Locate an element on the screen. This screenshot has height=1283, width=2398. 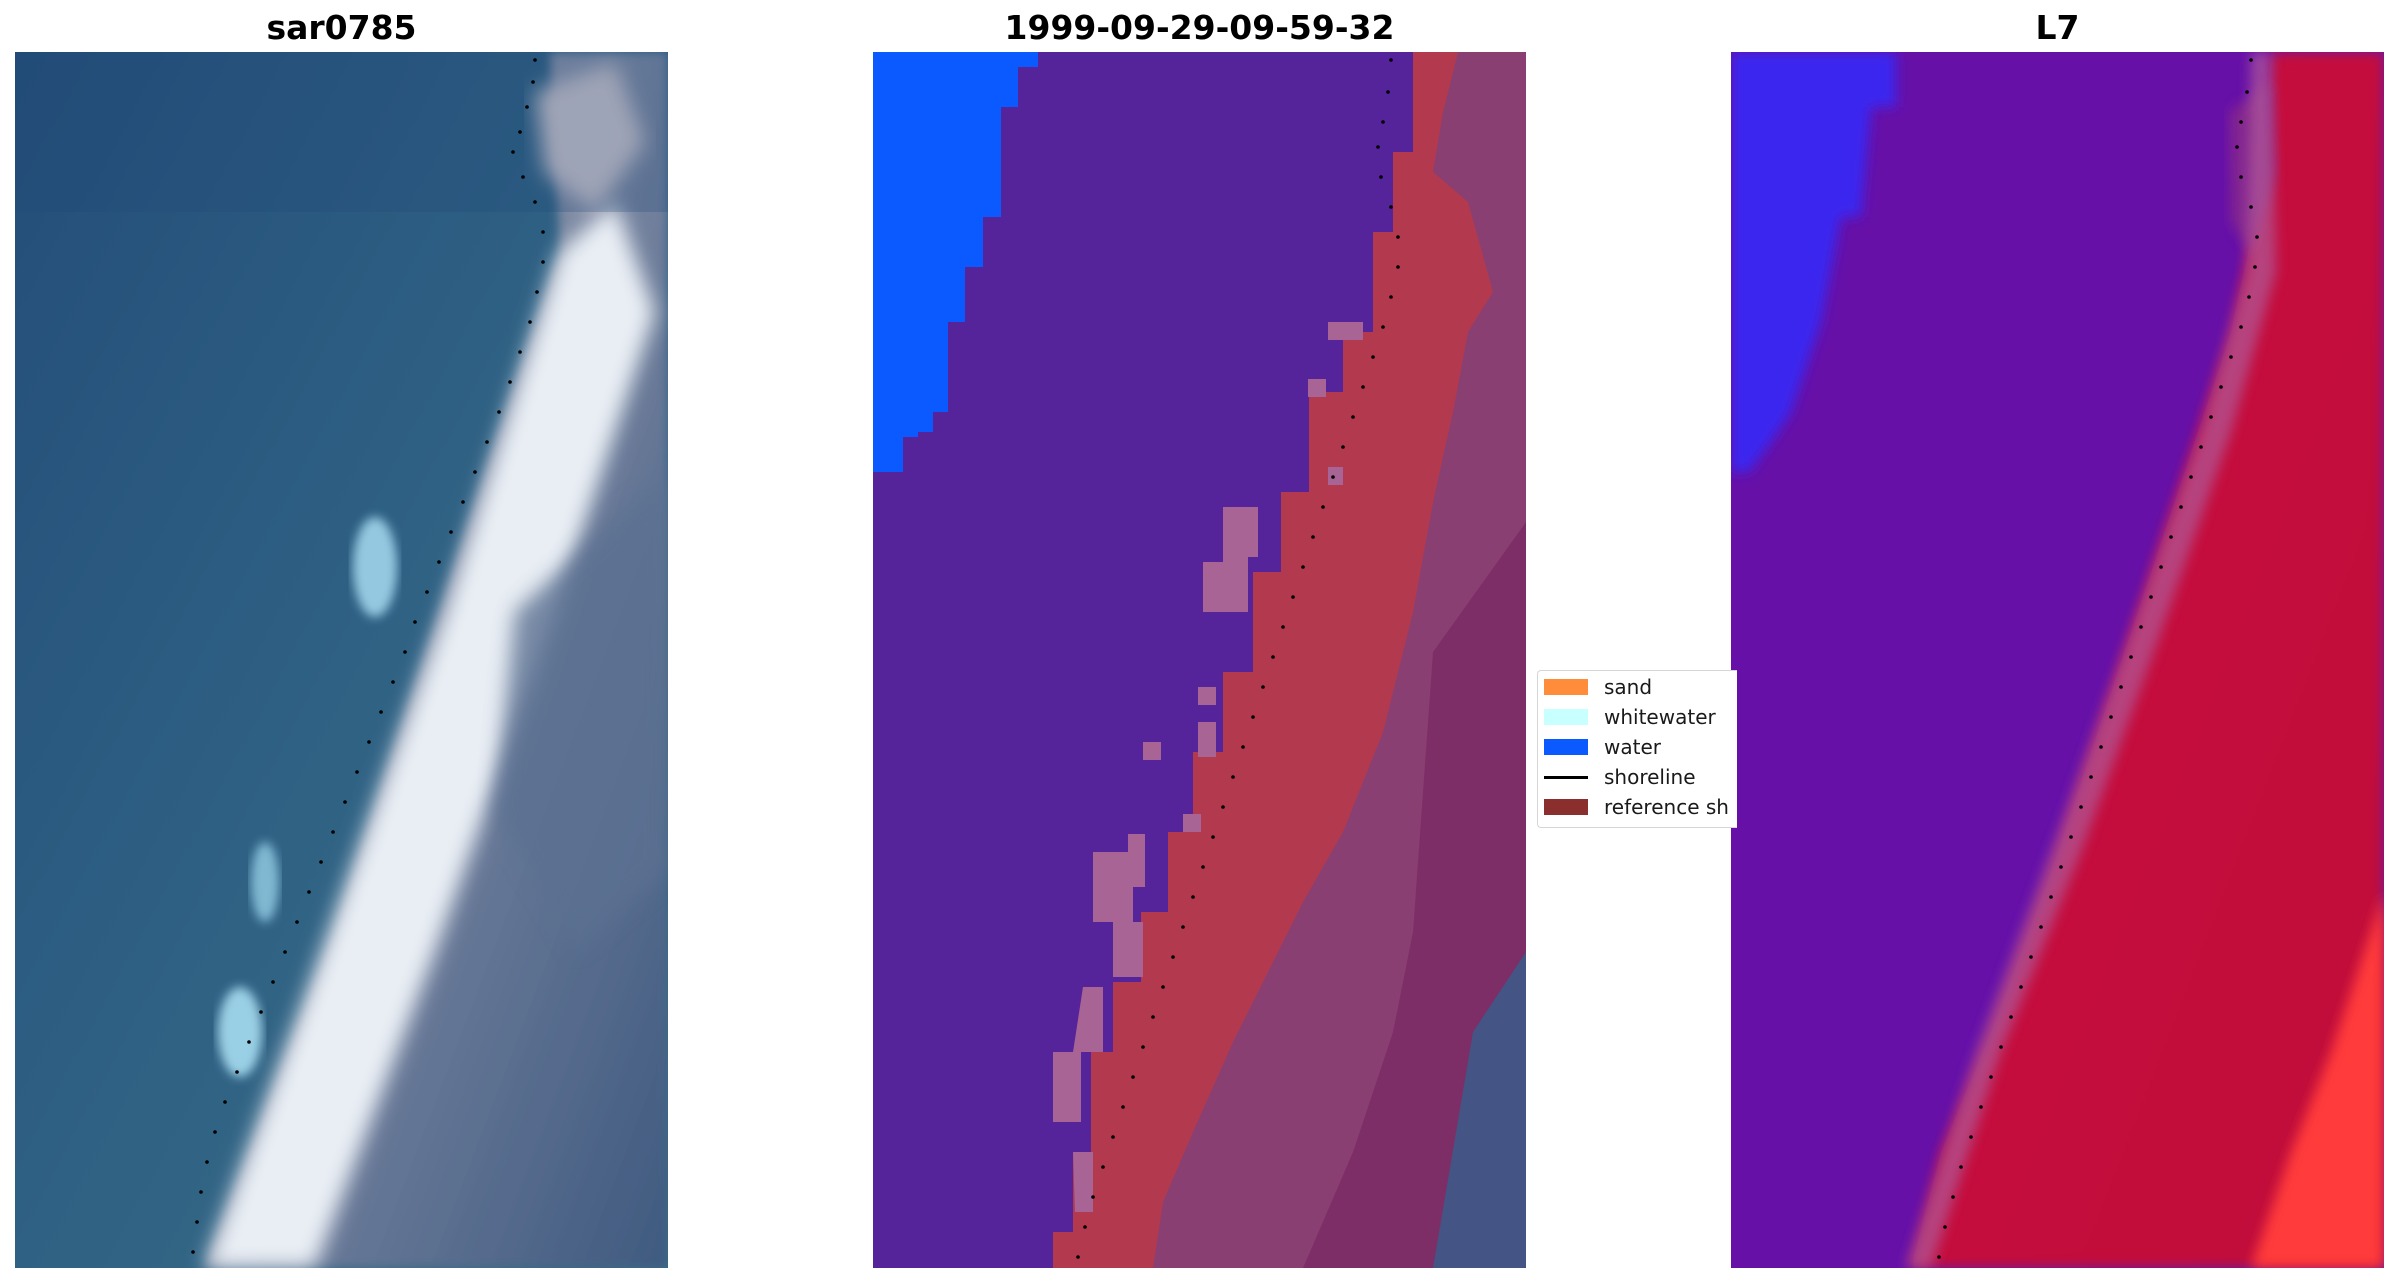
legend-label: water is located at coordinates (1632, 747).